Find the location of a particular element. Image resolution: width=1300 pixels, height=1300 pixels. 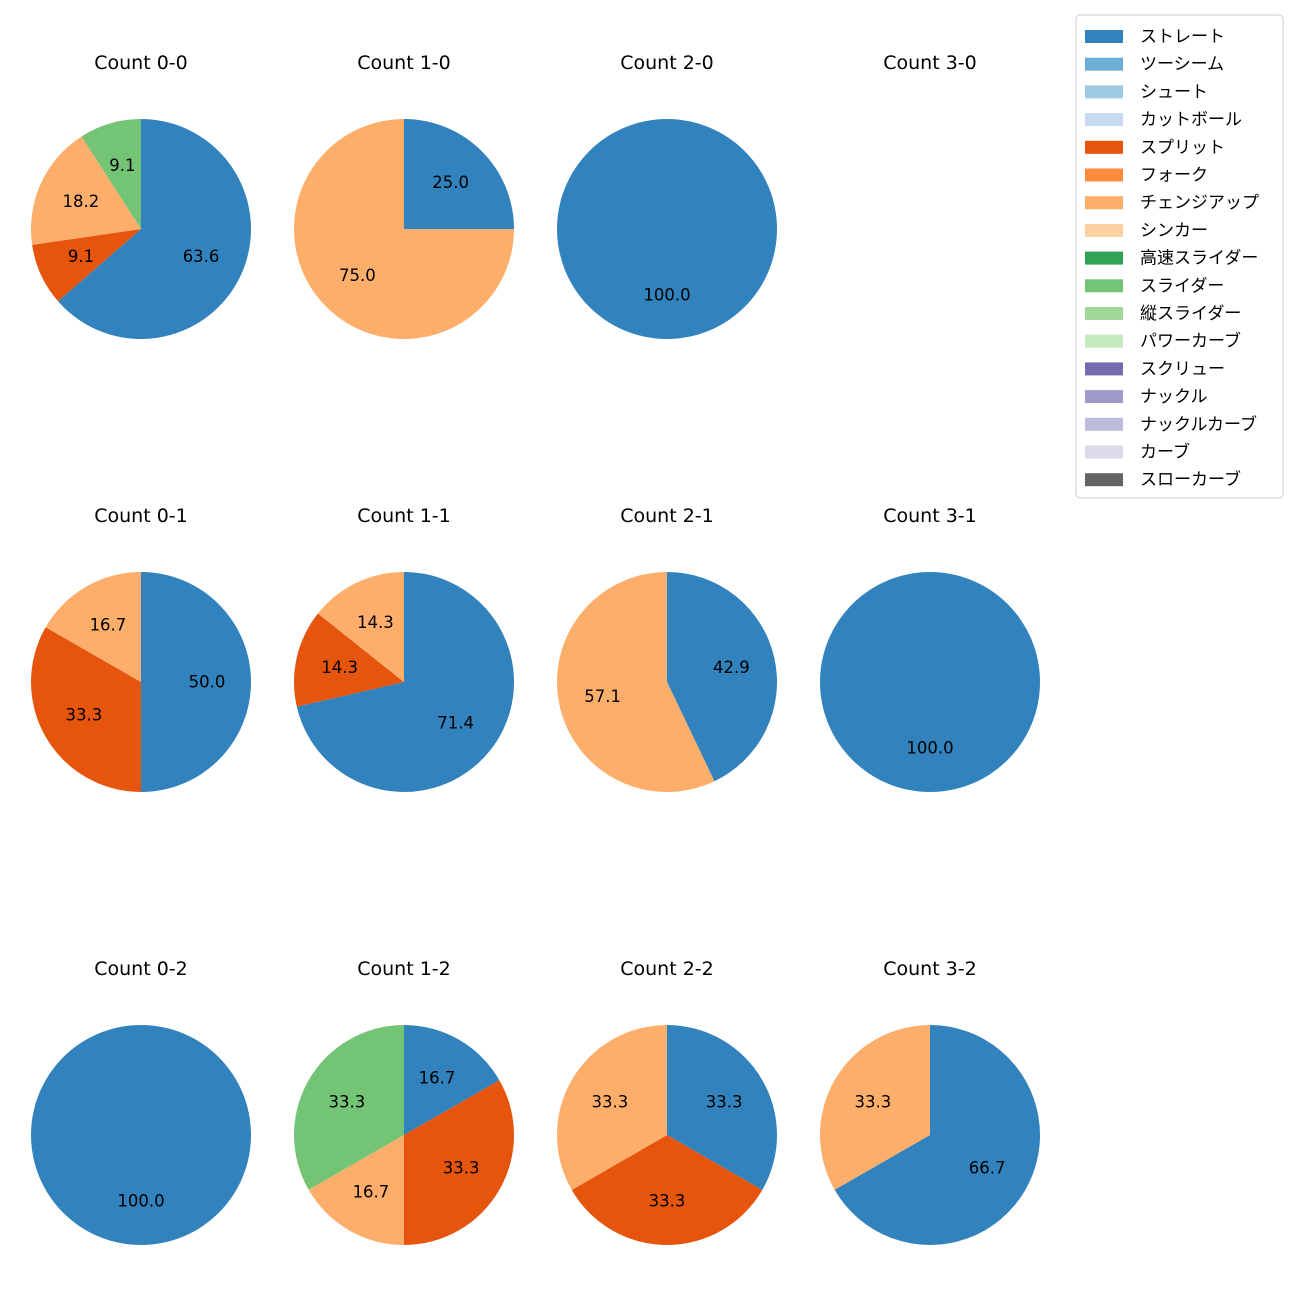

pie-count-2-1: Count 2-1 42.9 57.1 is located at coordinates (666, 648).